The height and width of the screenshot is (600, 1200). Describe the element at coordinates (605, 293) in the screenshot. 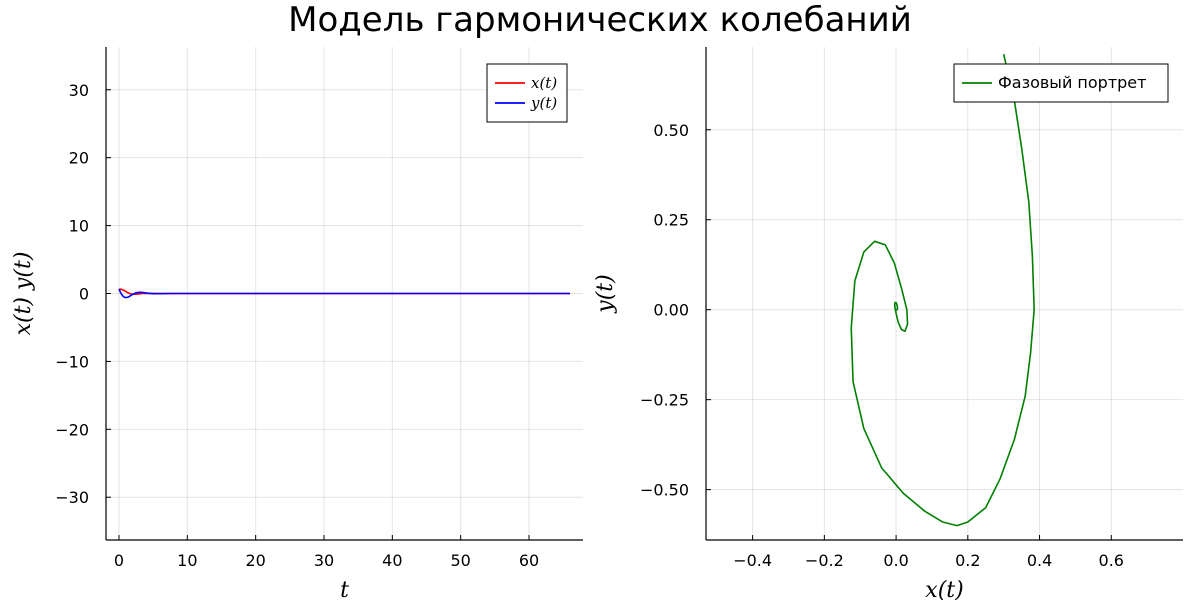

I see `y-axis-label: y(t)` at that location.